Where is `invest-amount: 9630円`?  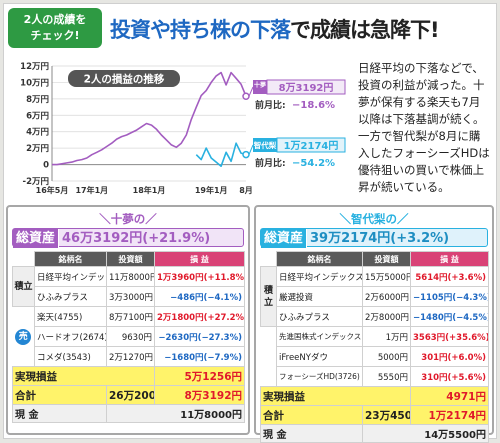
invest-amount: 9630円 is located at coordinates (130, 336).